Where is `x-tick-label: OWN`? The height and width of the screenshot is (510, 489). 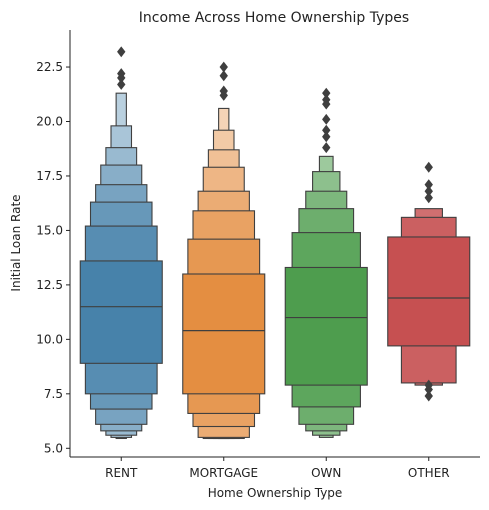 x-tick-label: OWN is located at coordinates (326, 473).